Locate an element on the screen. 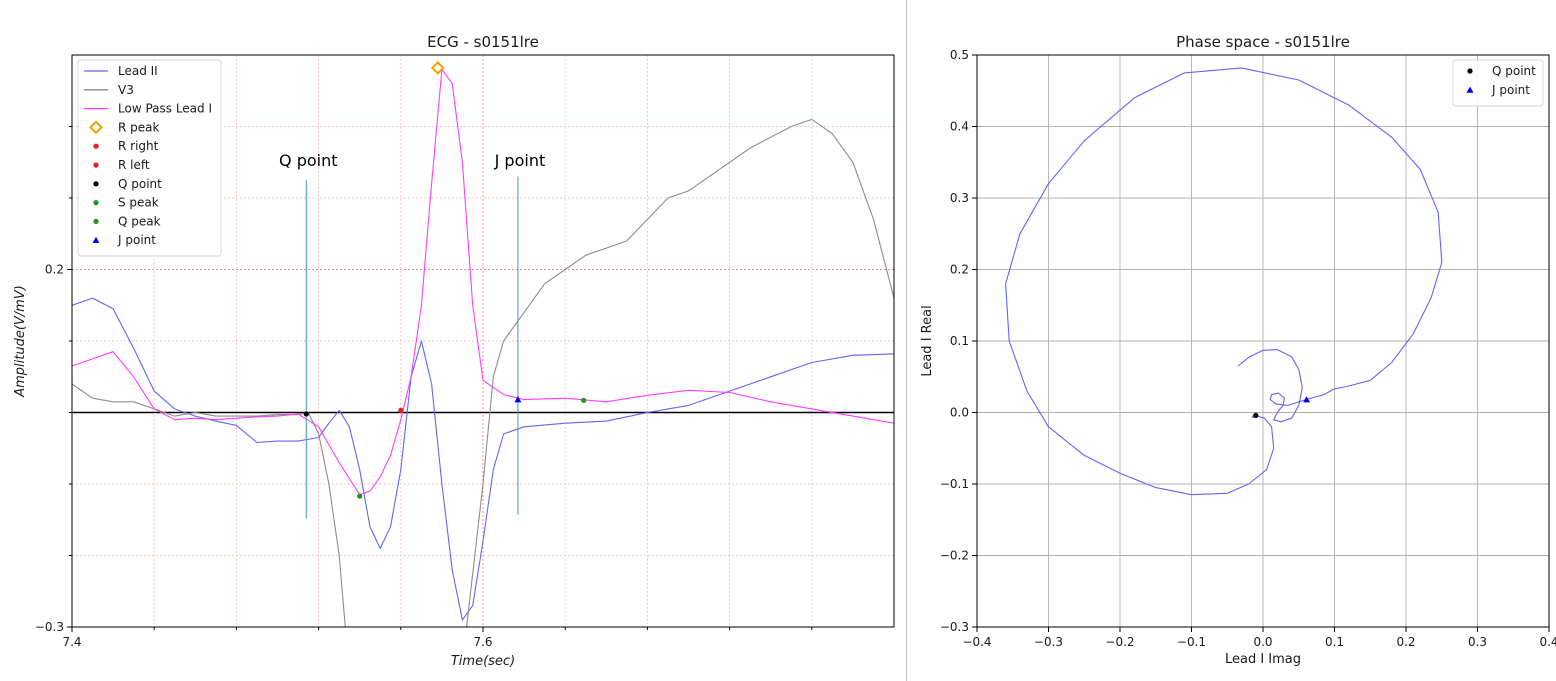 This screenshot has height=681, width=1556. ecg-legend-swatch-r-peak is located at coordinates (96, 127).